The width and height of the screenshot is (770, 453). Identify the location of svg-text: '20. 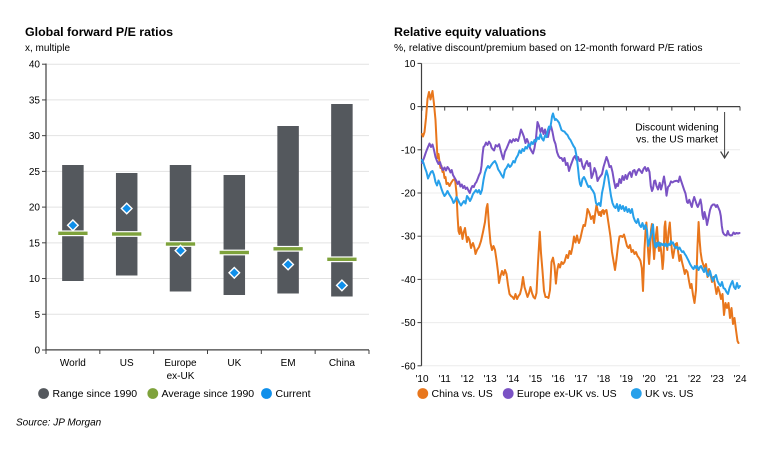
(649, 379).